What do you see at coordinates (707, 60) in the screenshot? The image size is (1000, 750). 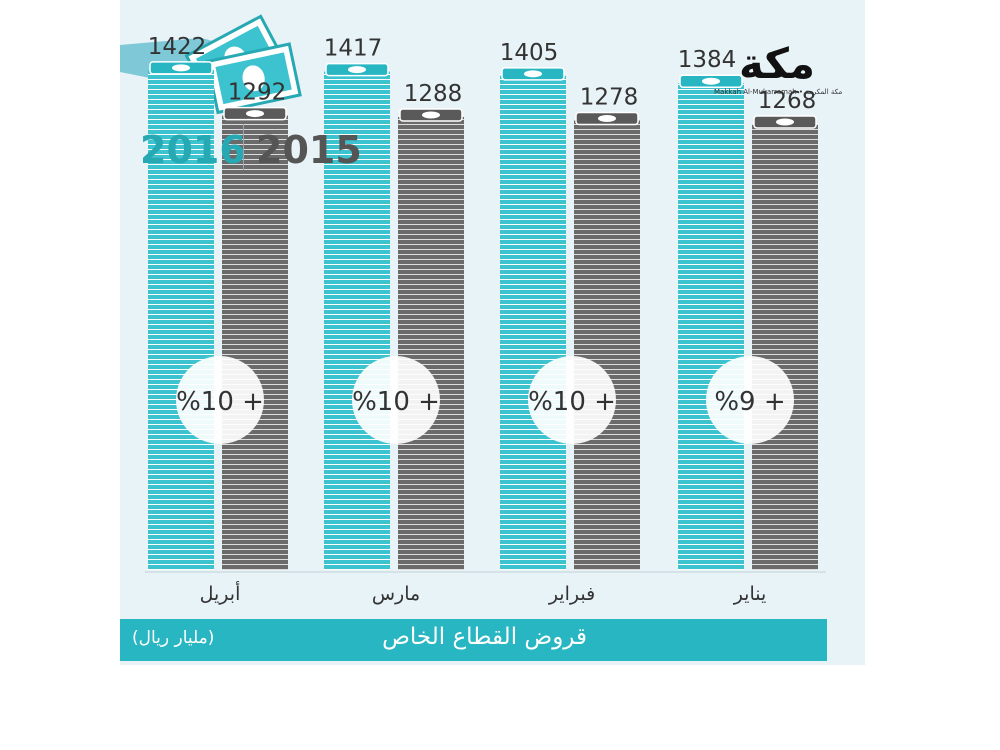 I see `data-label-2016: 1384` at bounding box center [707, 60].